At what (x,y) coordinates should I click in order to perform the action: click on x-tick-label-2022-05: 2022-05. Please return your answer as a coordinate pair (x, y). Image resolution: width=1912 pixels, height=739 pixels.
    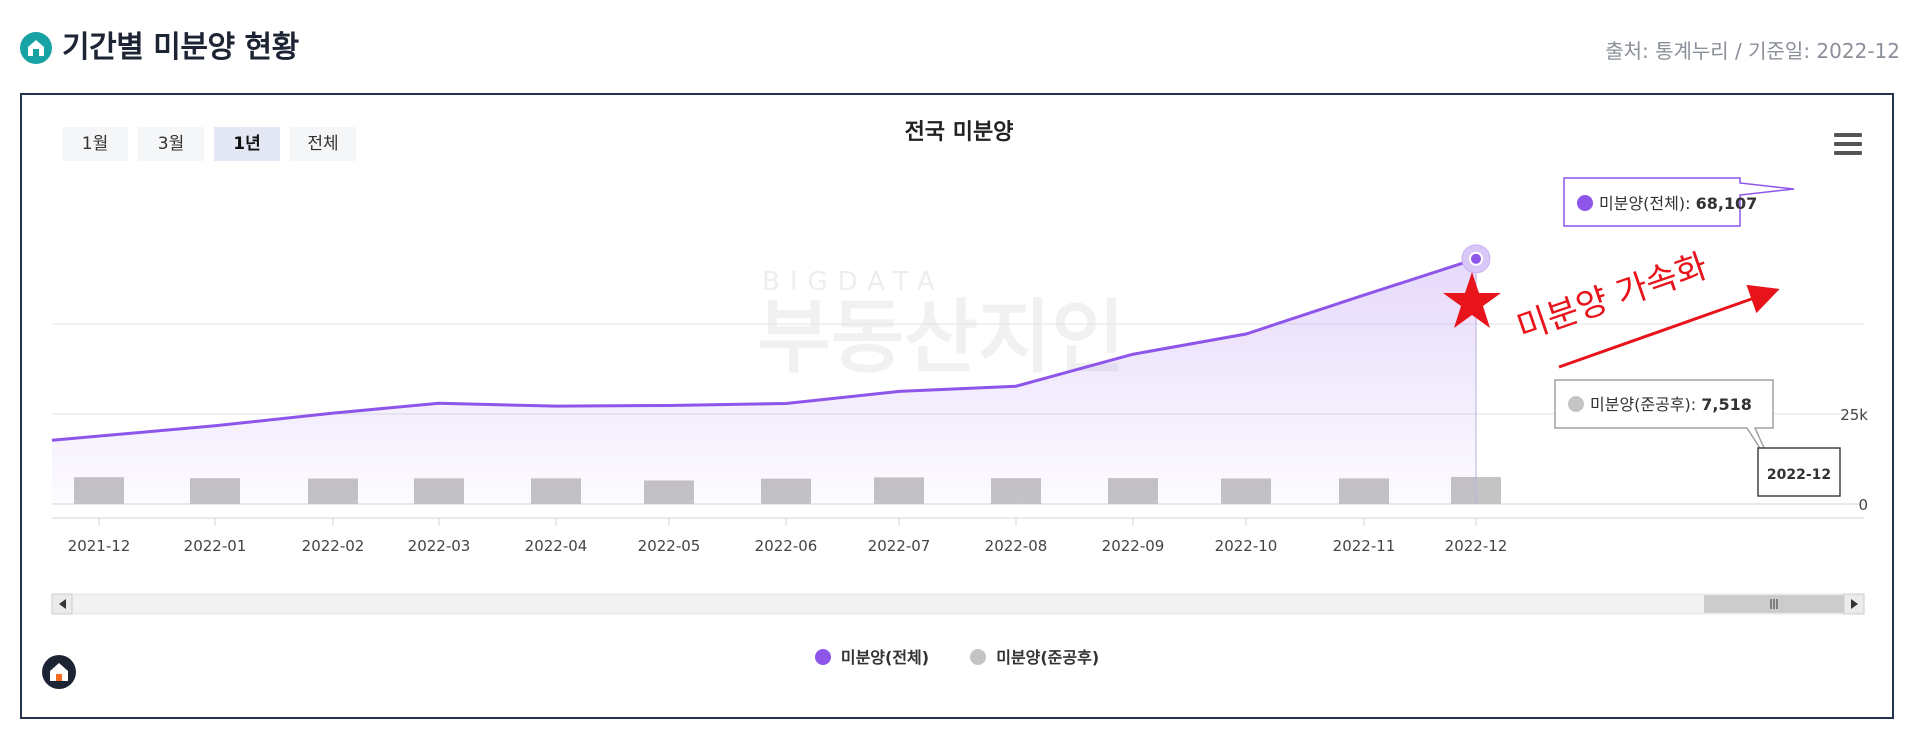
    Looking at the image, I should click on (669, 546).